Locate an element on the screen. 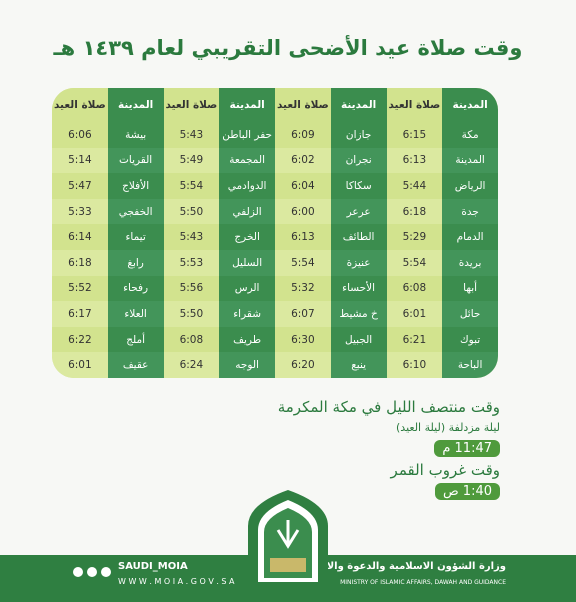  city: الجبيل is located at coordinates (358, 339).